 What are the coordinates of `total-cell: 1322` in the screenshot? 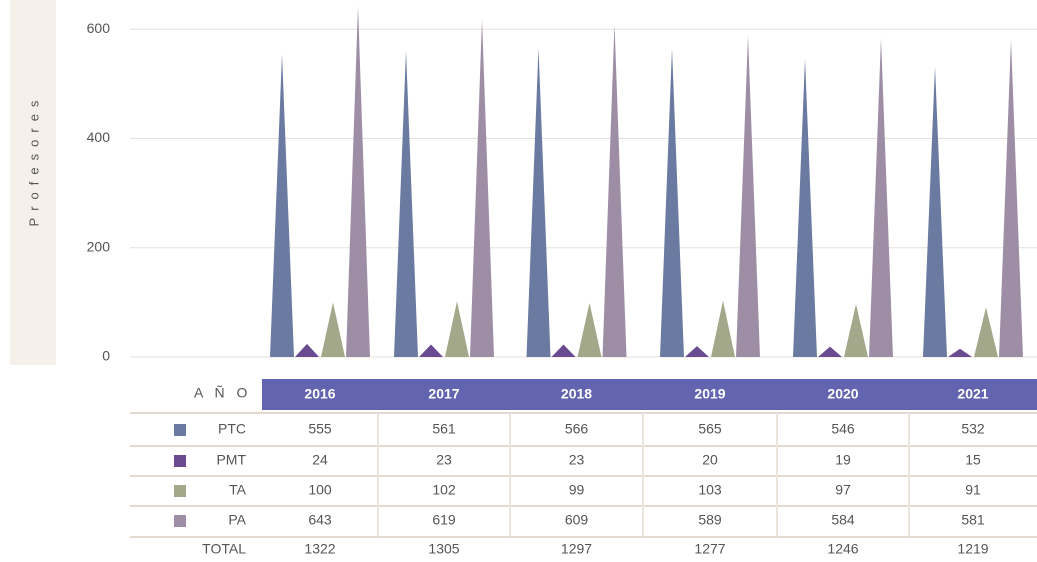 It's located at (319, 549).